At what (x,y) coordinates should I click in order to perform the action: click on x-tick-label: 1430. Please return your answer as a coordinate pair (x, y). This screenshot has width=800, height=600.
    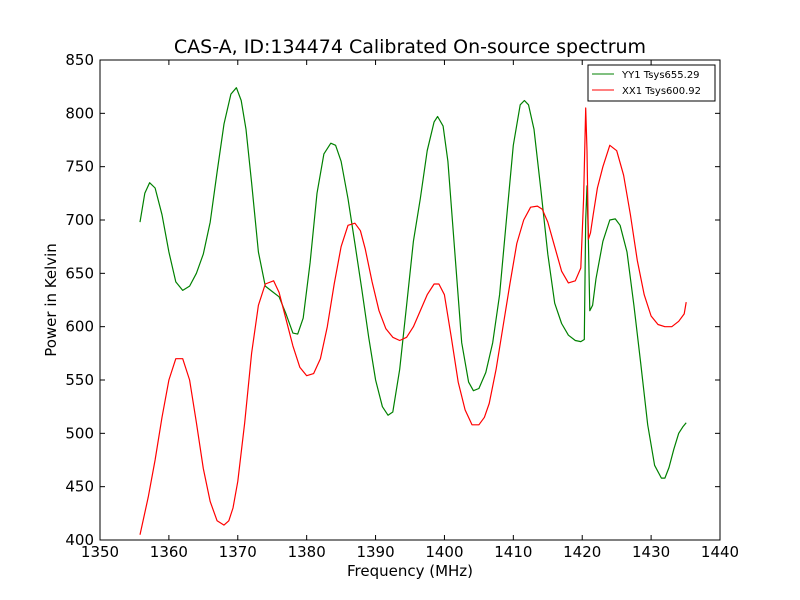
    Looking at the image, I should click on (651, 552).